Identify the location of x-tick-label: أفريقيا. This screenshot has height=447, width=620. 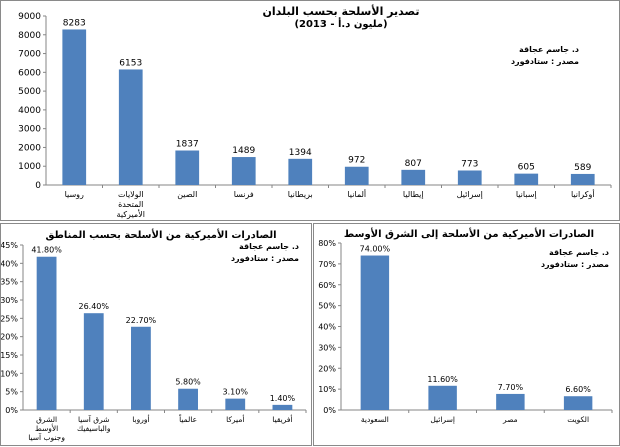
(282, 419).